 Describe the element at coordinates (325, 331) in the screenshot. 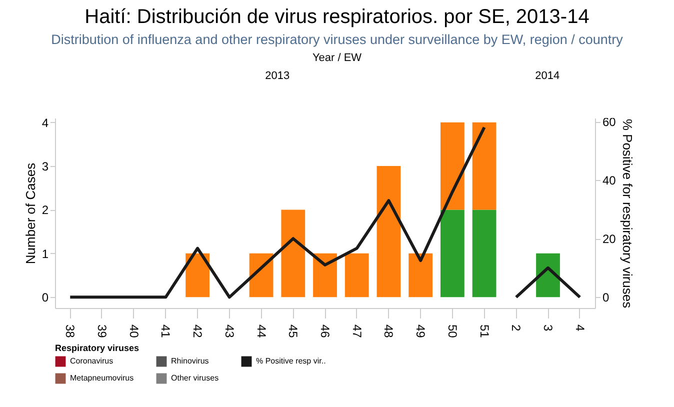

I see `x-tick-label: 46` at that location.